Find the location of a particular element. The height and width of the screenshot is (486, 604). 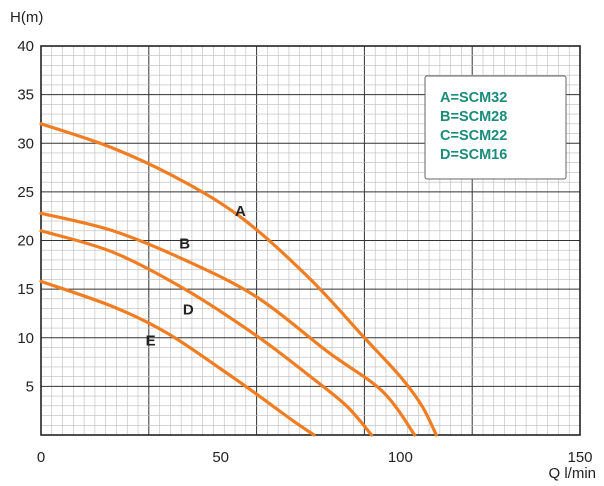

curve-label-a: A is located at coordinates (240, 211).